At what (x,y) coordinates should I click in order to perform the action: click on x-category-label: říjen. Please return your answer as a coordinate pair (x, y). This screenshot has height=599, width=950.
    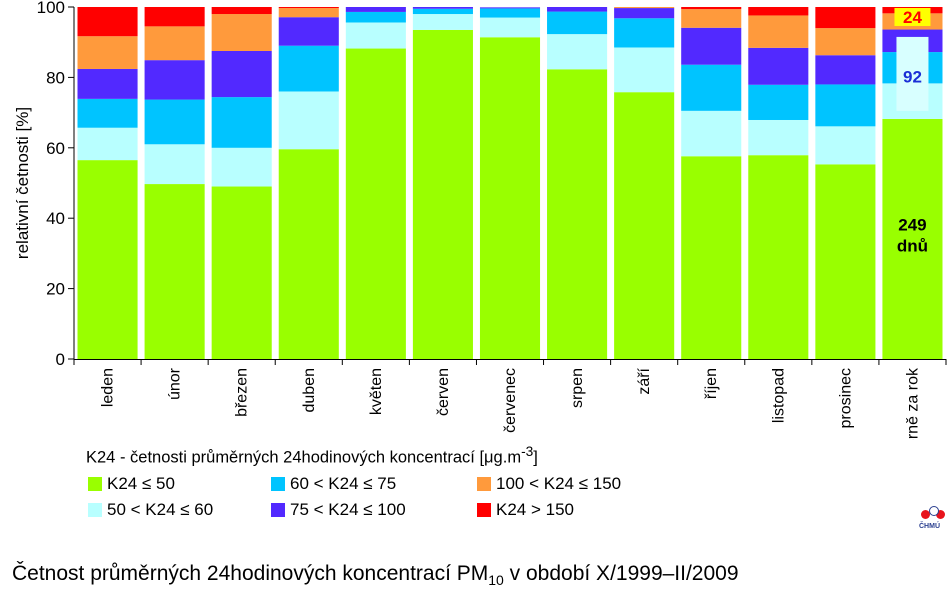
    Looking at the image, I should click on (711, 383).